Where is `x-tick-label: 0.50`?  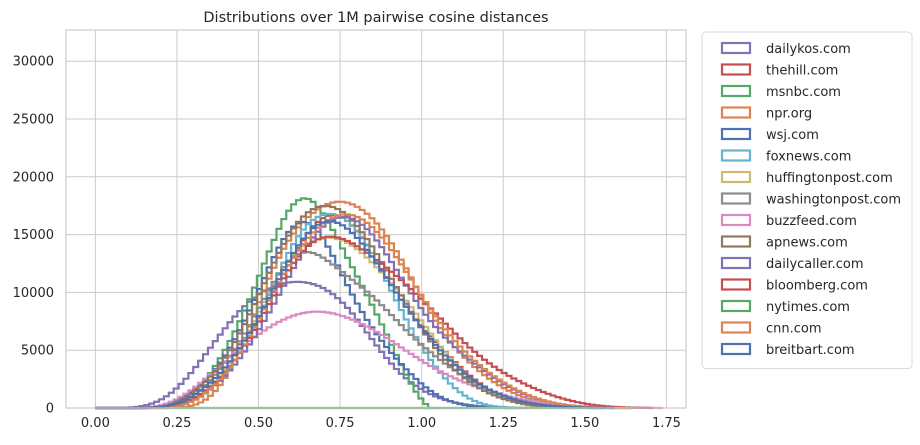 x-tick-label: 0.50 is located at coordinates (258, 423).